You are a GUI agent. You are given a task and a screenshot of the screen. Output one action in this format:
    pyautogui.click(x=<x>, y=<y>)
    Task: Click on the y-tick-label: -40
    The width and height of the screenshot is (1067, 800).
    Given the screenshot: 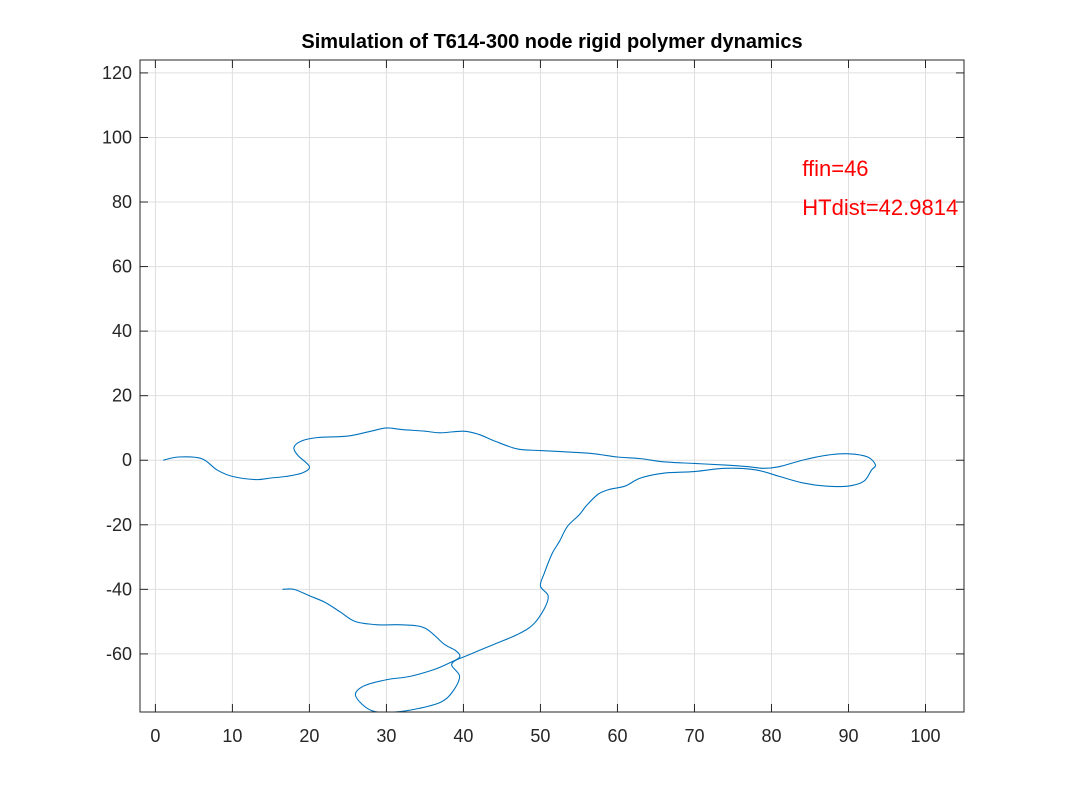 What is the action you would take?
    pyautogui.click(x=119, y=589)
    